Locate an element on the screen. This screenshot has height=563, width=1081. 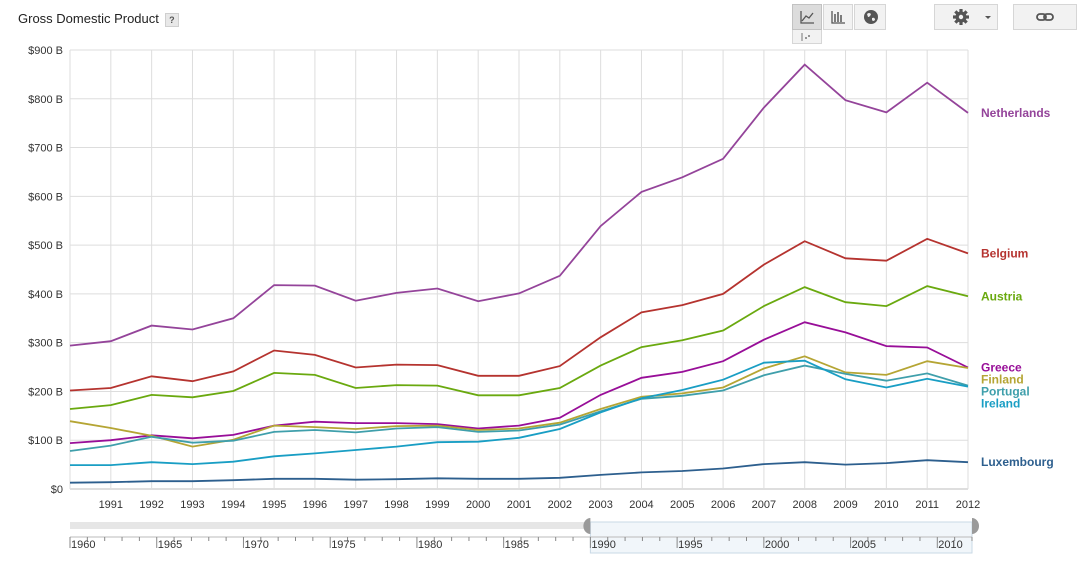
legend-label-finland: Finland is located at coordinates (1002, 380).